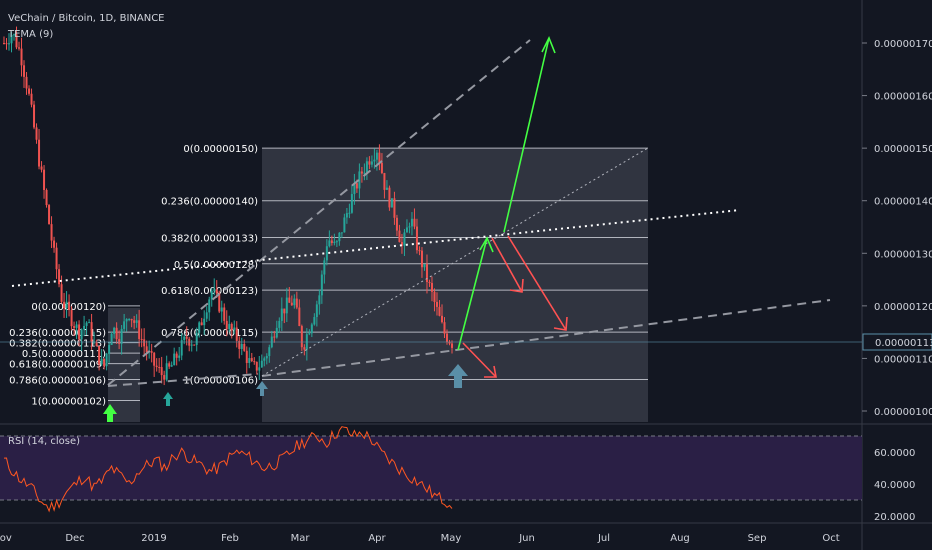  What do you see at coordinates (903, 307) in the screenshot?
I see `y-tick-label: 0.00000120` at bounding box center [903, 307].